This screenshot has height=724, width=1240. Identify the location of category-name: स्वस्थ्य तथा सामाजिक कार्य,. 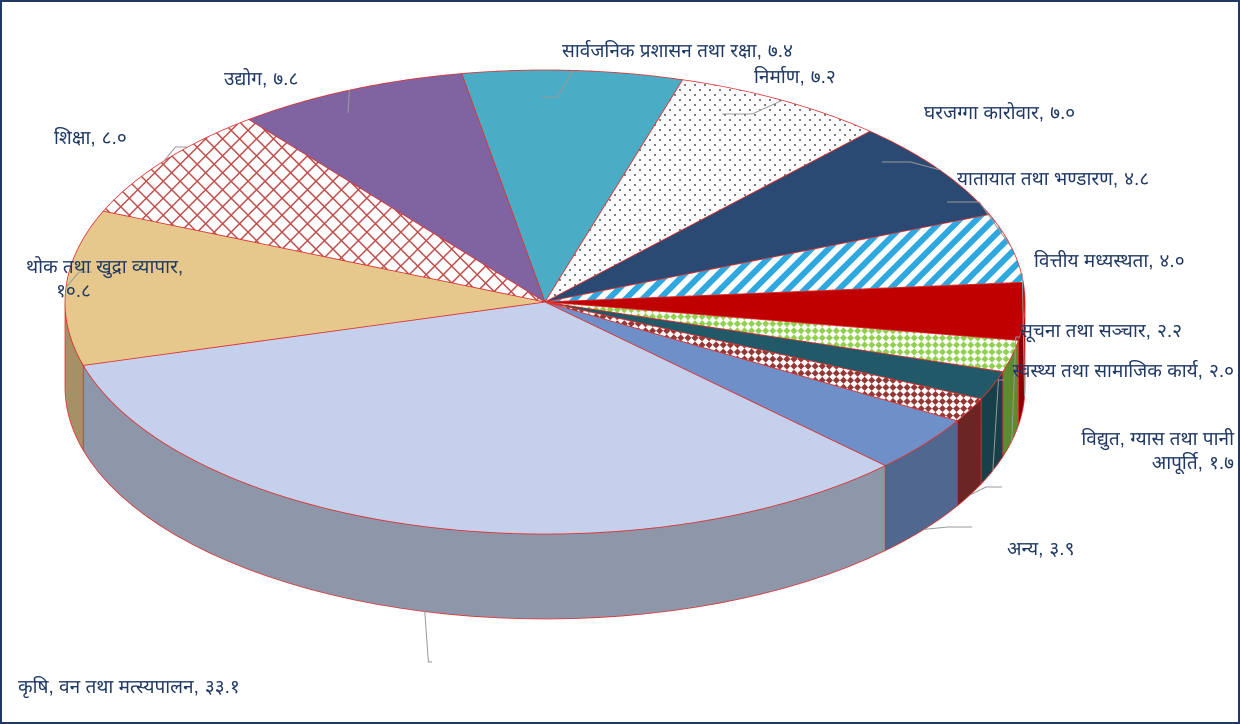
(1107, 371).